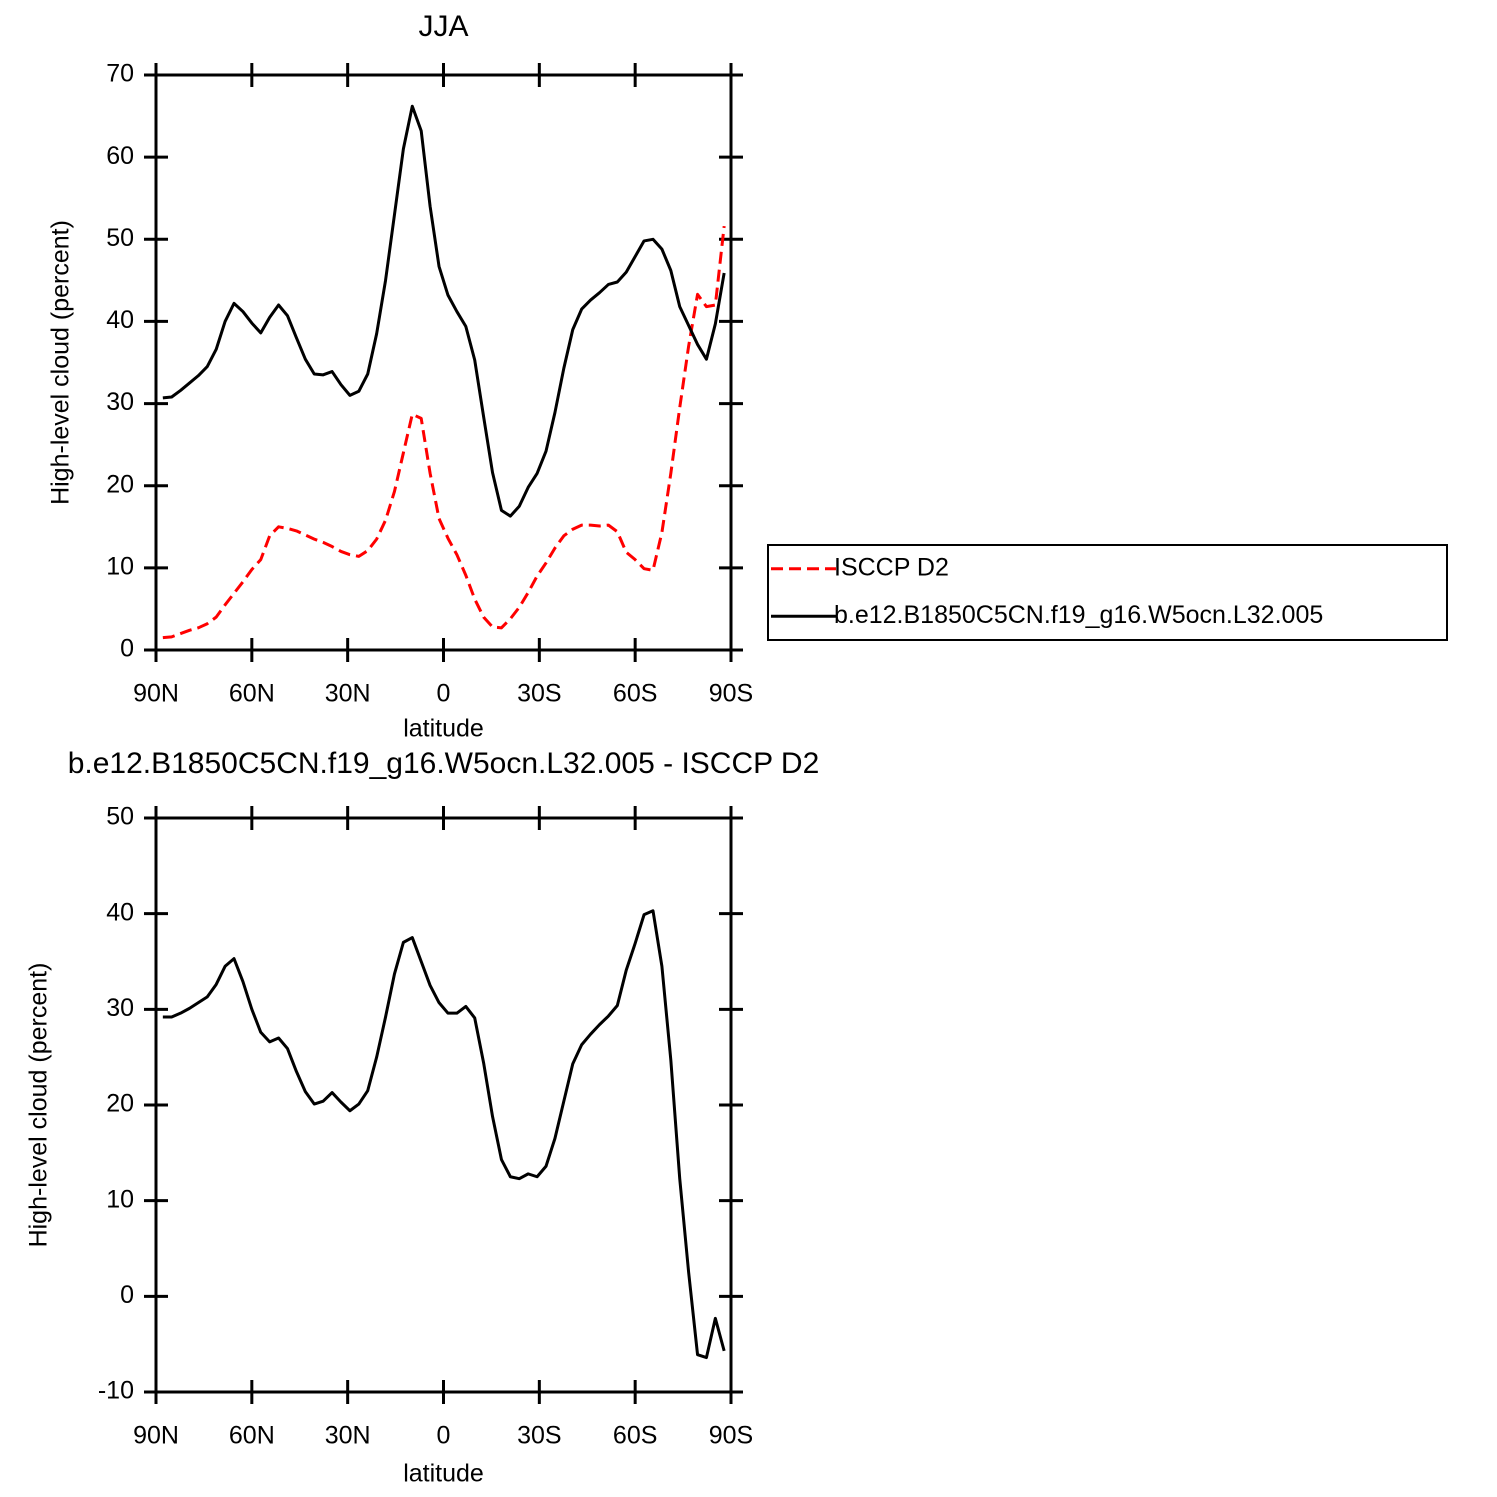 This screenshot has height=1497, width=1497. Describe the element at coordinates (891, 567) in the screenshot. I see `legend-label: ISCCP D2` at that location.